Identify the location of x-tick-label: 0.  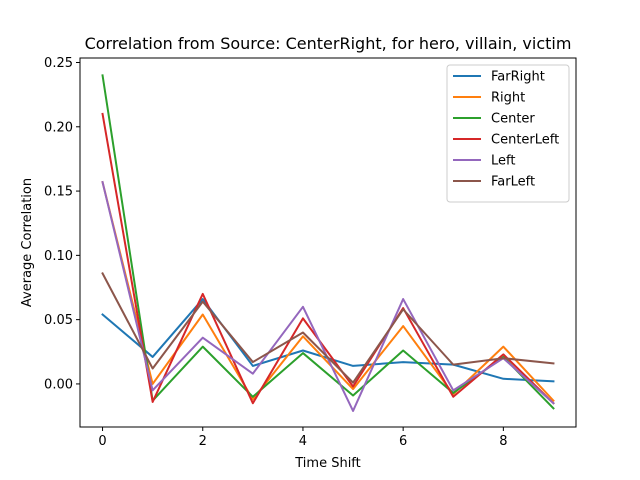
(102, 441).